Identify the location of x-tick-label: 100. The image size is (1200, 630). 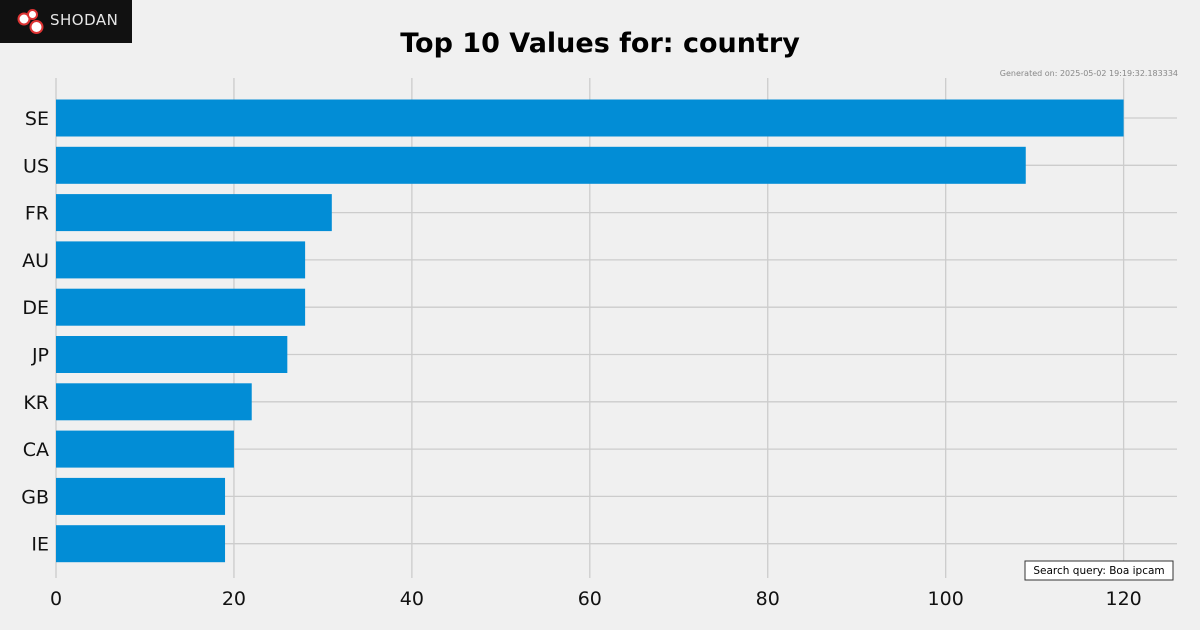
(946, 599).